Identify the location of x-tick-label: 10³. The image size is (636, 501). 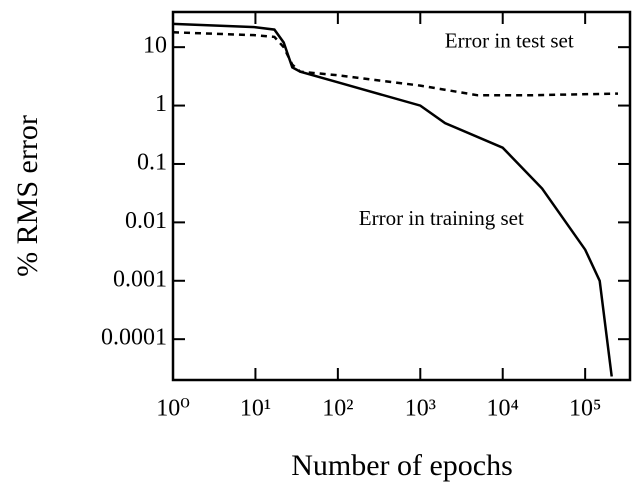
(420, 409).